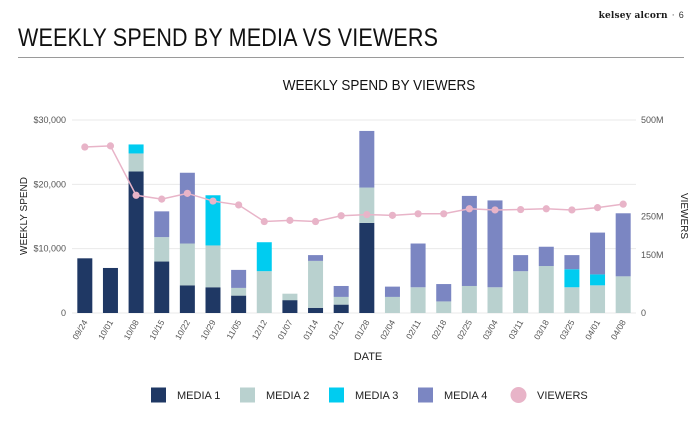 The height and width of the screenshot is (437, 700). Describe the element at coordinates (376, 396) in the screenshot. I see `legend-label: MEDIA 3` at that location.